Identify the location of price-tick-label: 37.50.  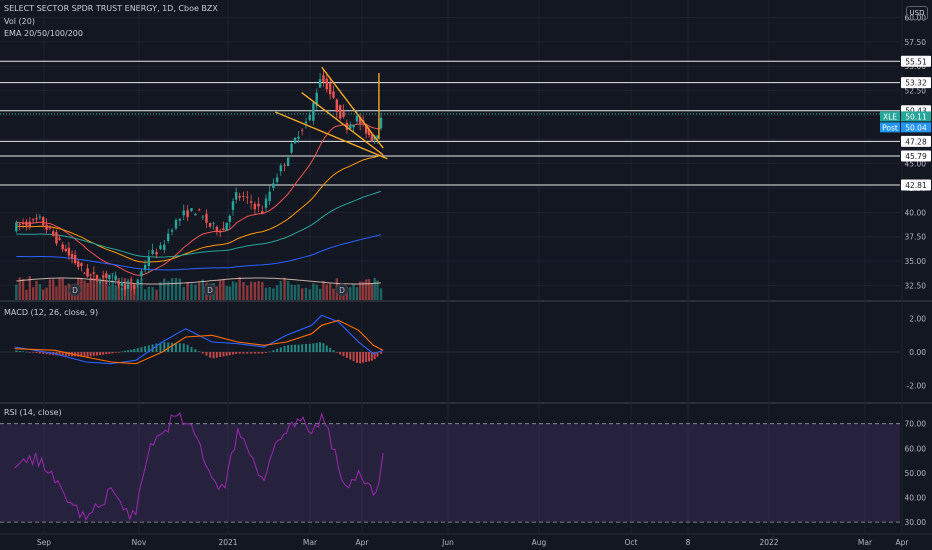
(916, 237).